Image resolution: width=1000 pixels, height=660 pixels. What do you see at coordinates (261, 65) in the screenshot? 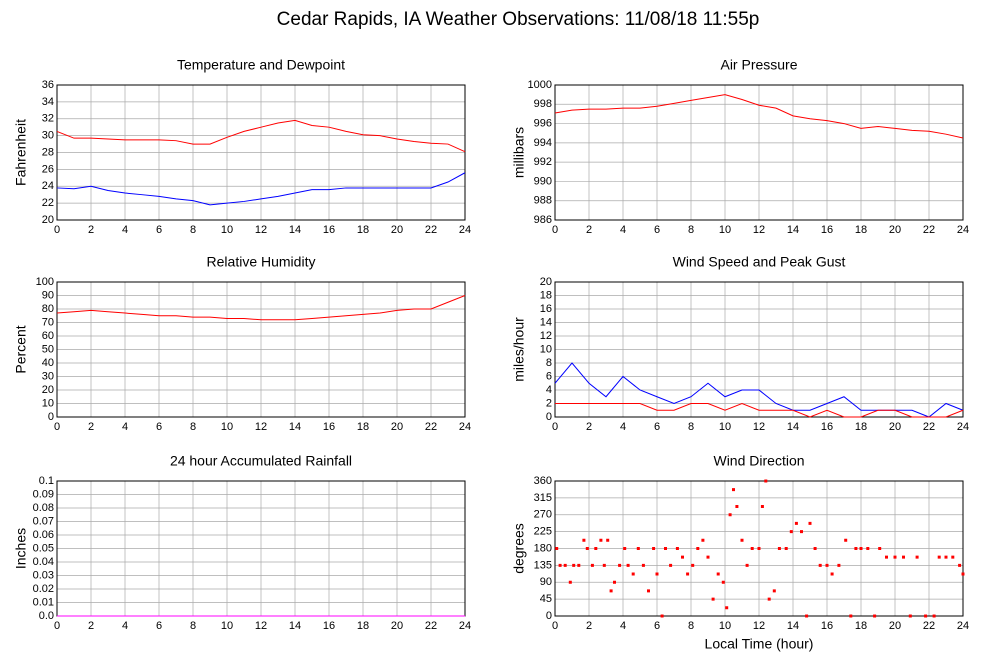
I see `chart-title: Temperature and Dewpoint` at bounding box center [261, 65].